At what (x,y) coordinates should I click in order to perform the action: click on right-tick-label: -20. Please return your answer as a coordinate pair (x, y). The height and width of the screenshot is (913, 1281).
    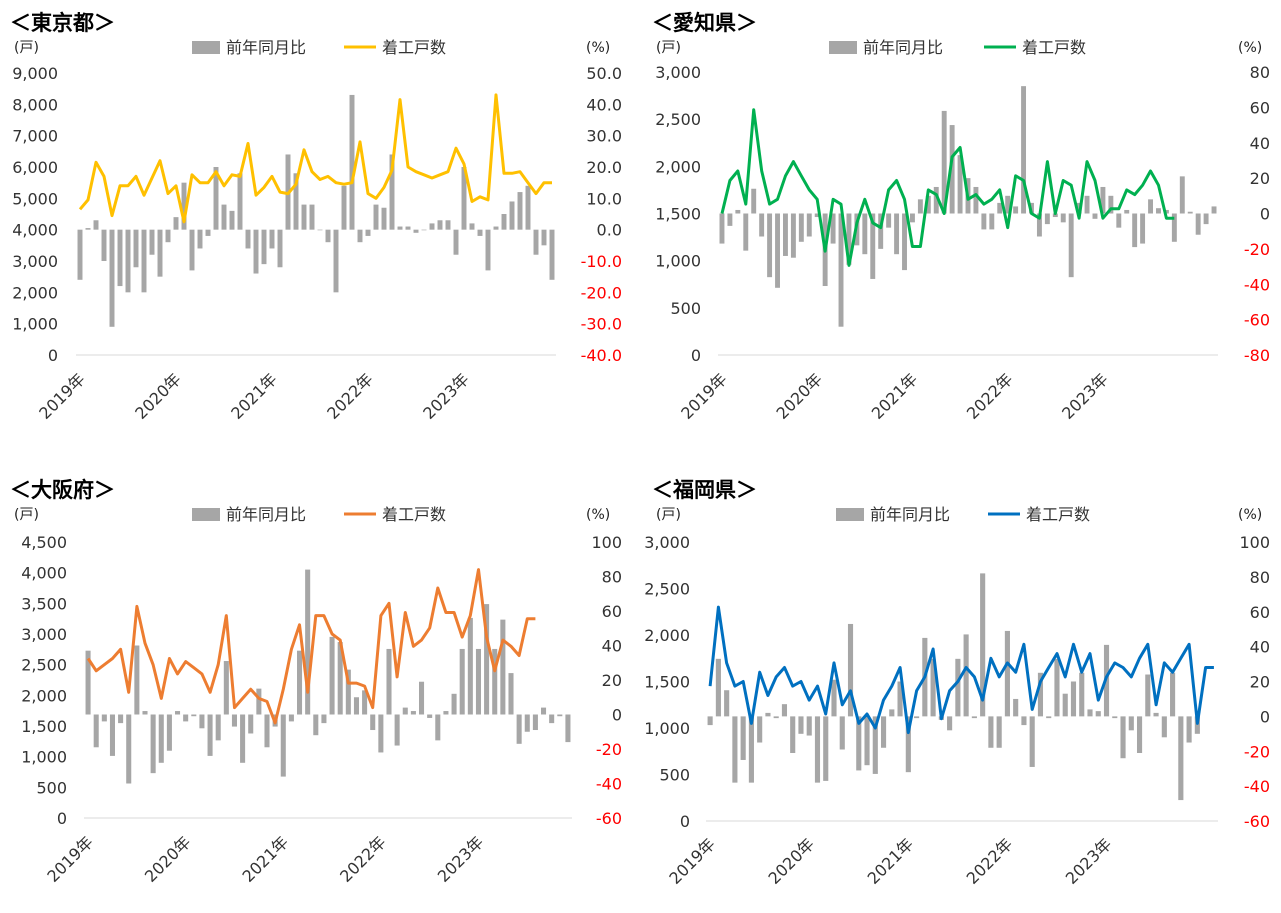
    Looking at the image, I should click on (1257, 249).